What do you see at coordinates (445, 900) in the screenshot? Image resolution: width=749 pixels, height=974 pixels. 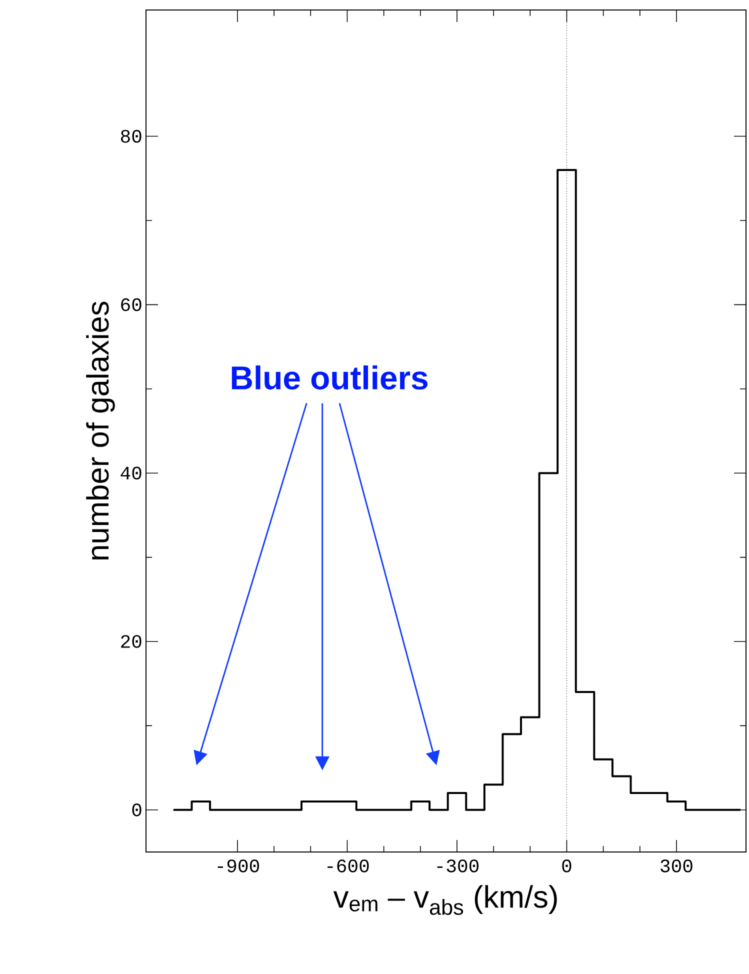 I see `x-axis-title: v$_{em}$ – v$_{abs}$ (km/s)` at bounding box center [445, 900].